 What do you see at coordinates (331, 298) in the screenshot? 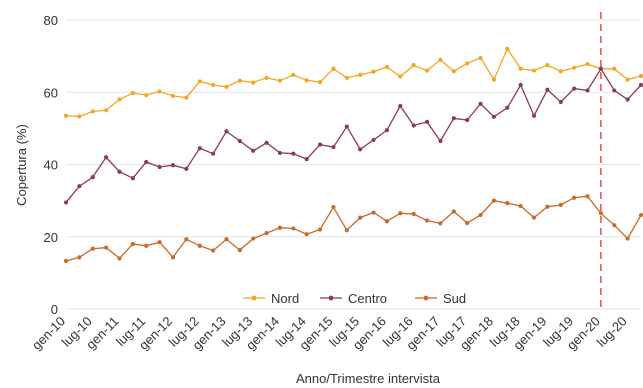
I see `legend-marker-centro` at bounding box center [331, 298].